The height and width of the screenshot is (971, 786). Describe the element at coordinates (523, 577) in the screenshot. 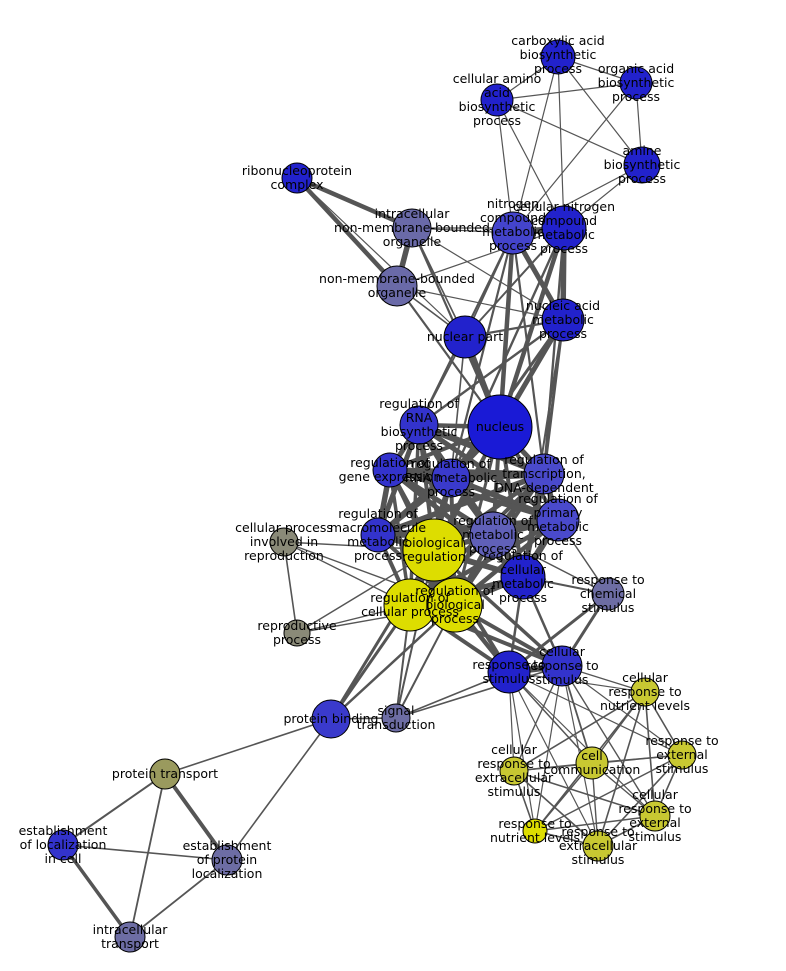

I see `graph-node-regulation_of_cellular_metabolic` at that location.